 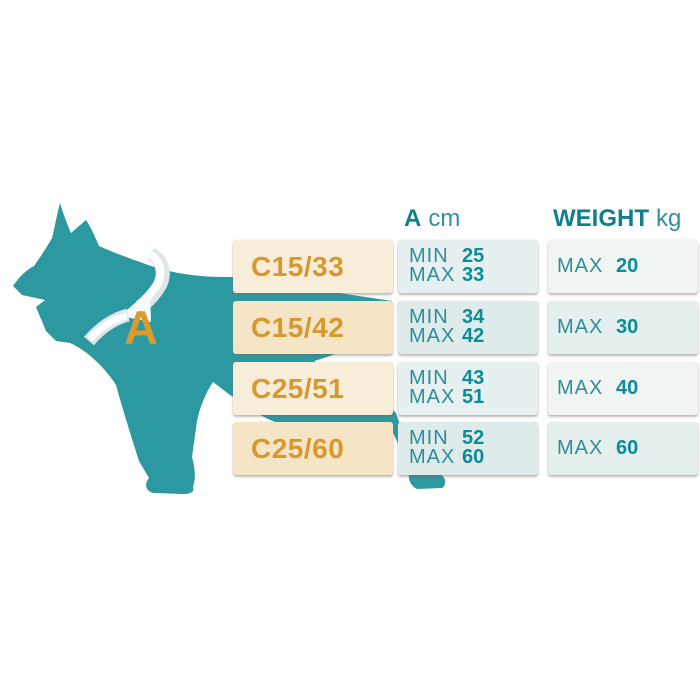 I want to click on size-code-cell: C15/33, so click(x=313, y=266).